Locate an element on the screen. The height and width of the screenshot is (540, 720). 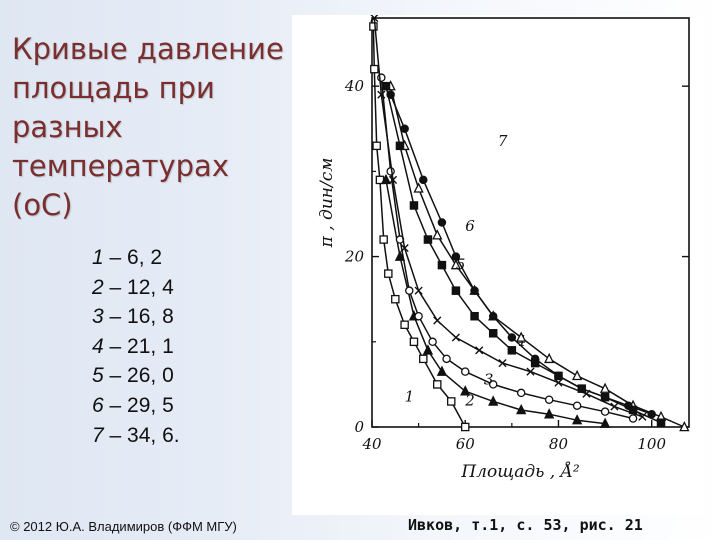
legend-row-3: 3 – 16, 8 is located at coordinates (136, 317).